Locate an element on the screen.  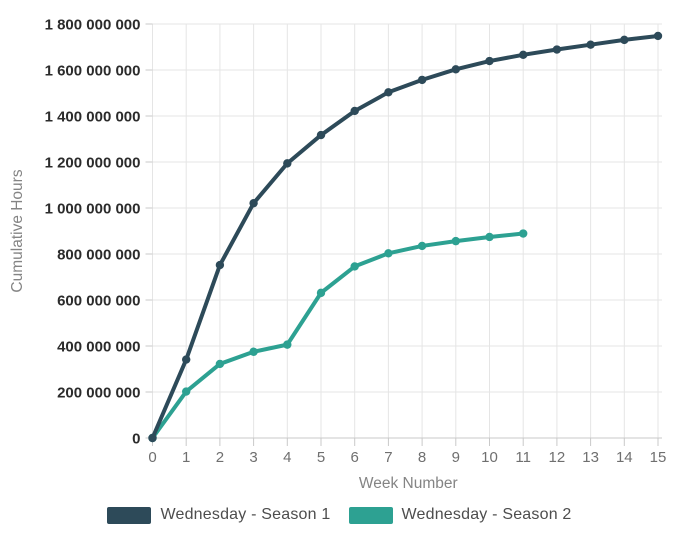
y-tick-label: 600 000 000 is located at coordinates (98, 301).